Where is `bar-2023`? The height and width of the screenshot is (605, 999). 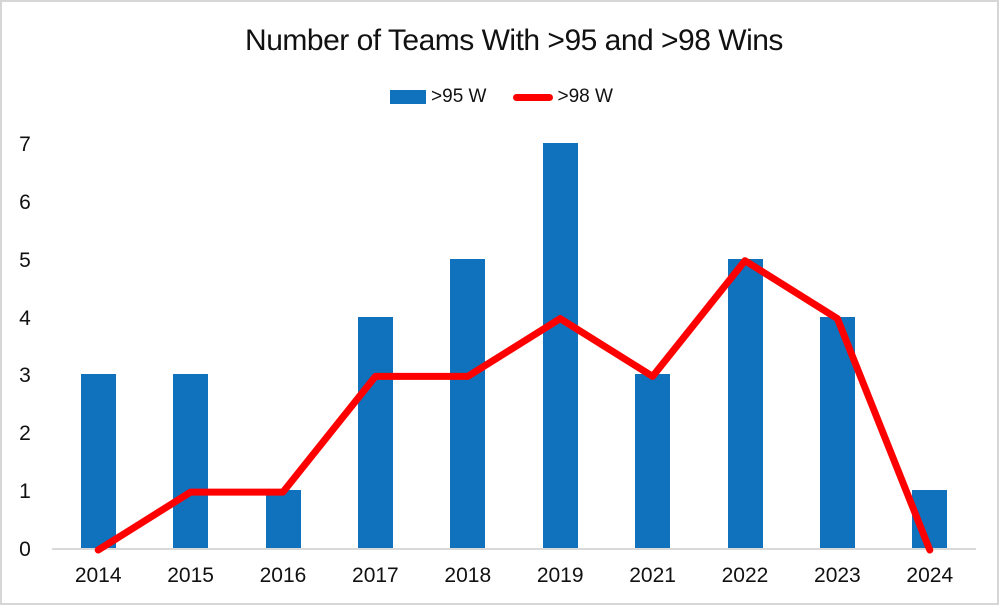
bar-2023 is located at coordinates (837, 432).